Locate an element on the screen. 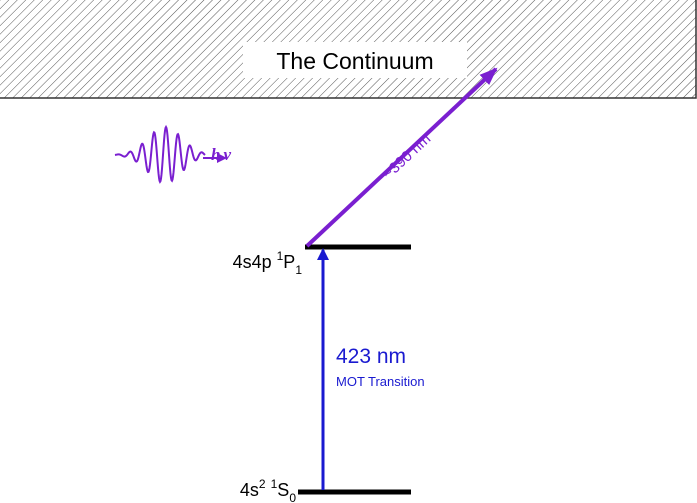 The width and height of the screenshot is (697, 503). continuum-label: The Continuum is located at coordinates (354, 61).